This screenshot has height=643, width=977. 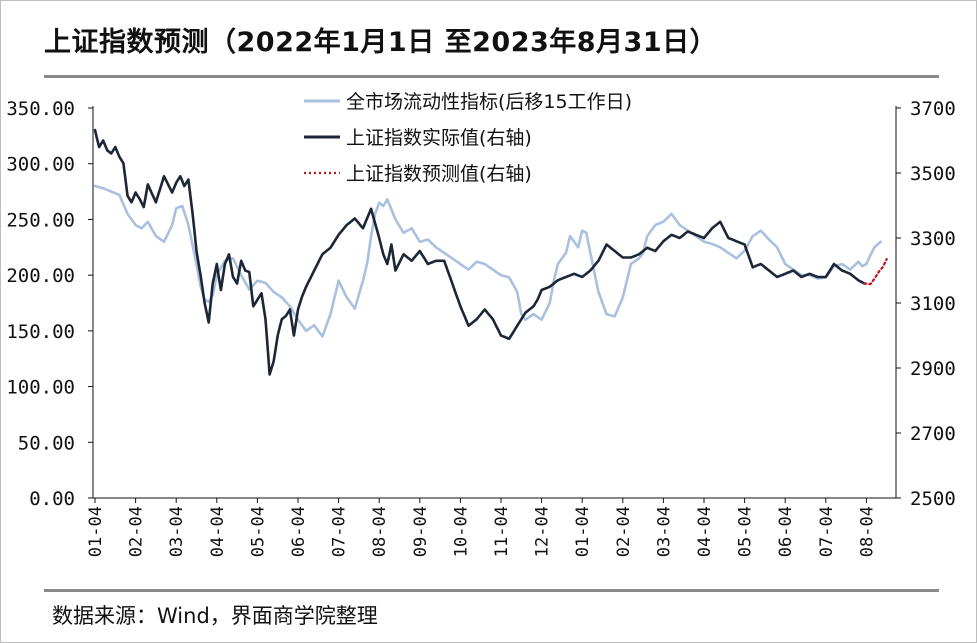 I want to click on left-tick-label: 0.00, so click(x=52, y=499).